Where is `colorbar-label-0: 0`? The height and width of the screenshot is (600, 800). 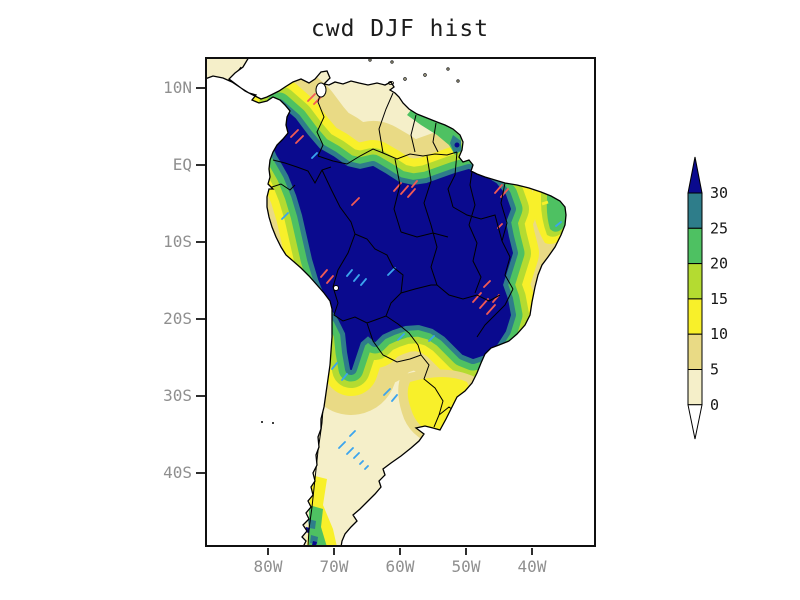 colorbar-label-0: 0 is located at coordinates (714, 405).